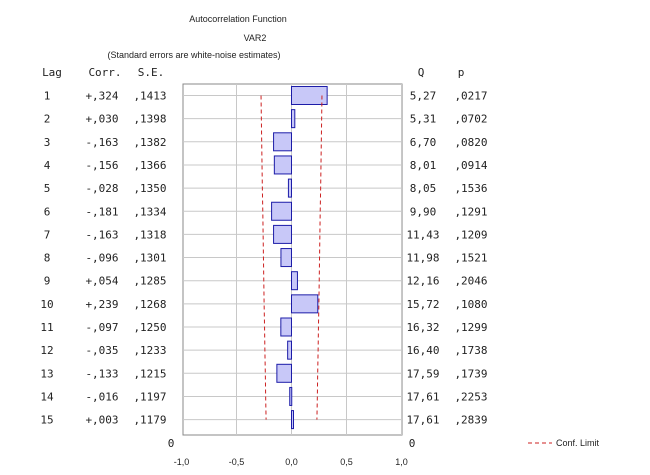  Describe the element at coordinates (101, 281) in the screenshot. I see `cell-corr-lag-9: +,054` at that location.